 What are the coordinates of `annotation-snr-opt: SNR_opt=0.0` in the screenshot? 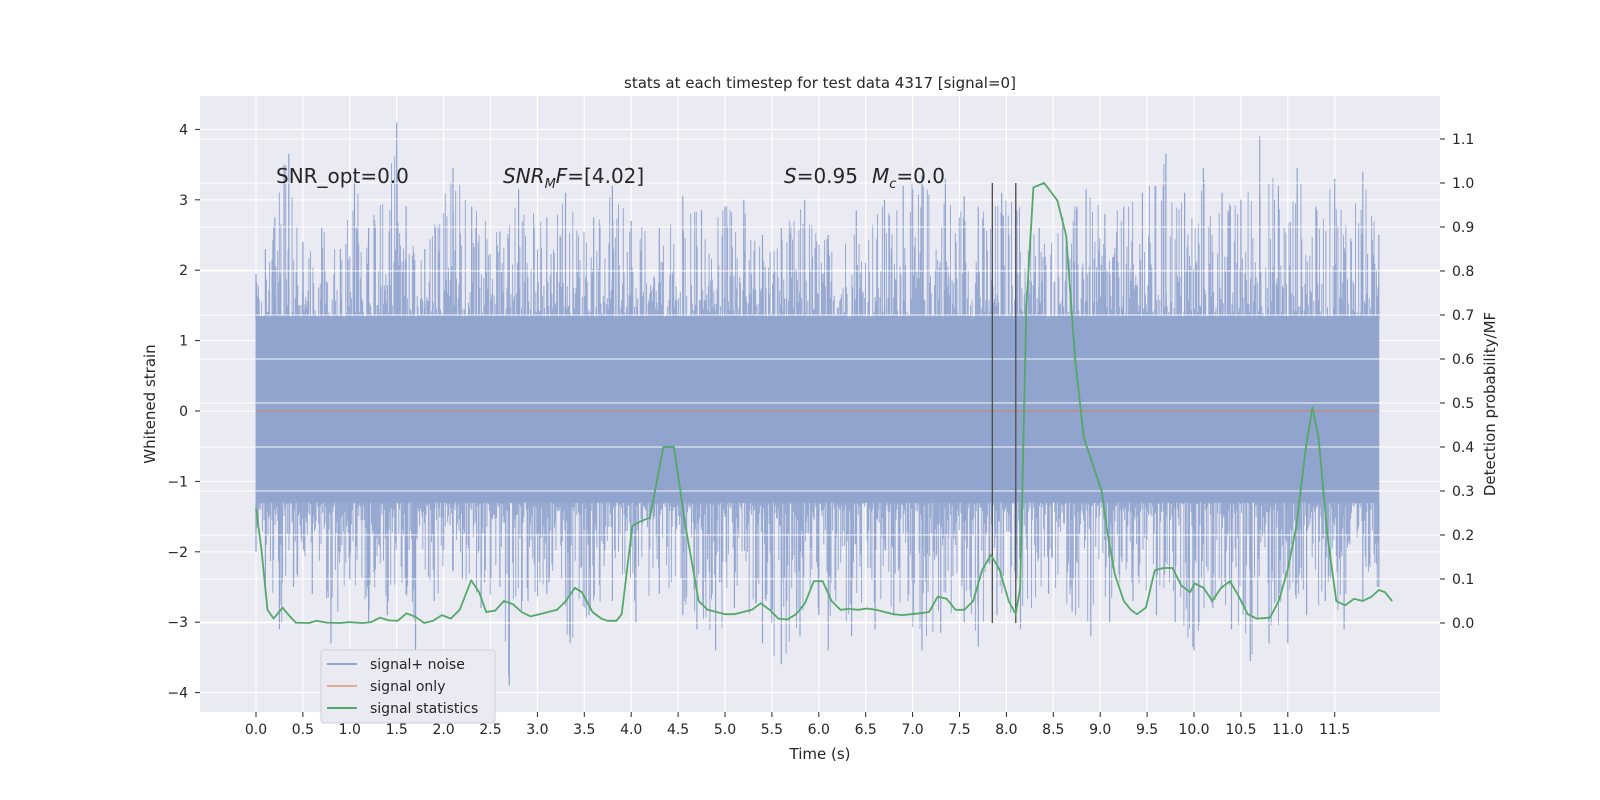 It's located at (342, 176).